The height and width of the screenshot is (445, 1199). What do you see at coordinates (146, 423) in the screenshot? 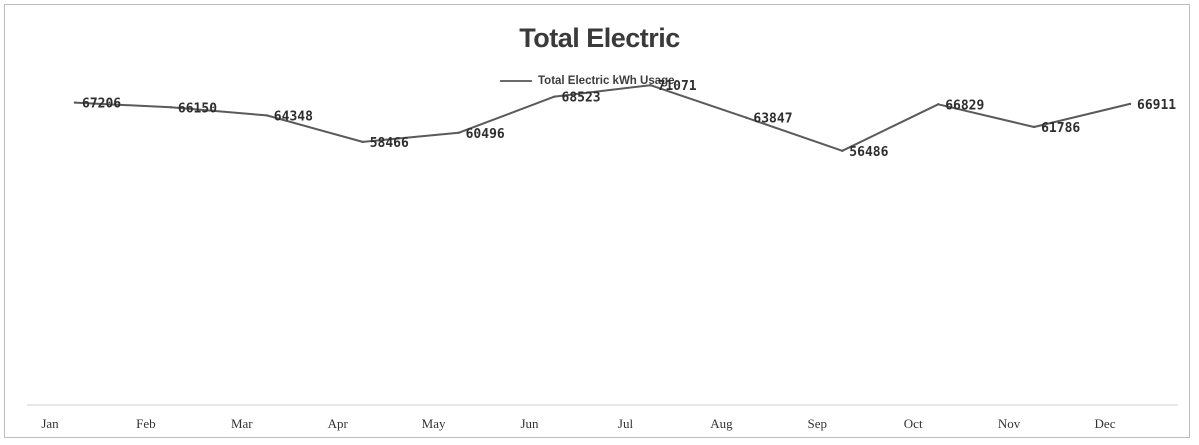
I see `x-tick-feb: Feb` at bounding box center [146, 423].